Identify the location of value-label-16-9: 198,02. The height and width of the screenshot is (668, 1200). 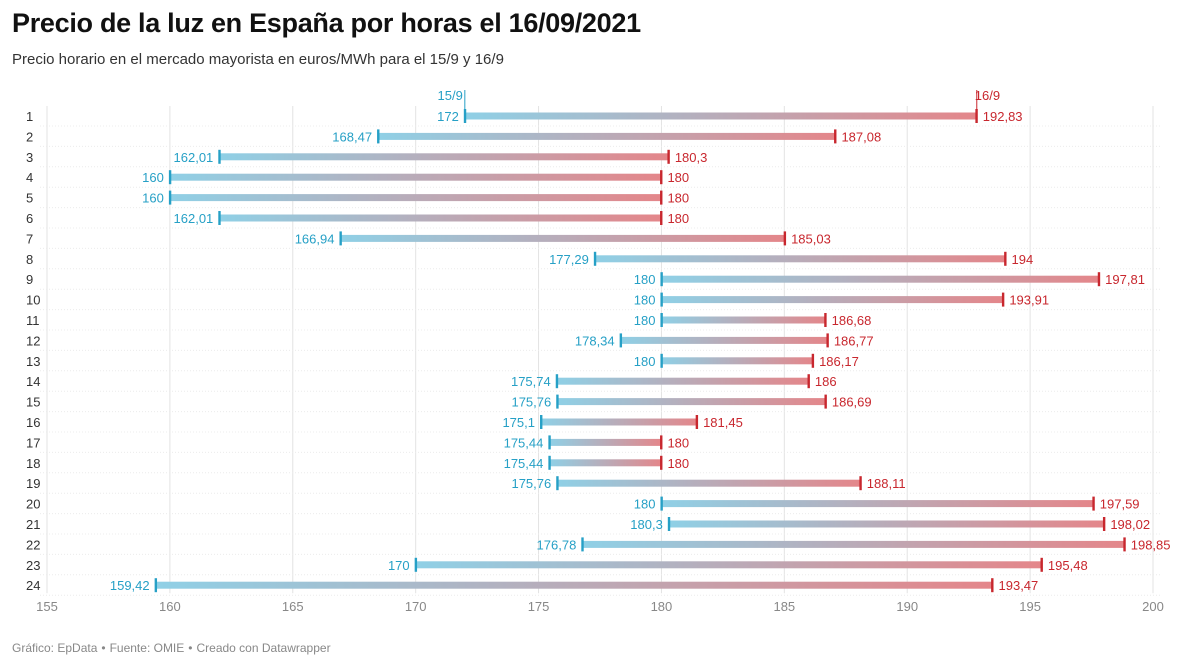
(1130, 524).